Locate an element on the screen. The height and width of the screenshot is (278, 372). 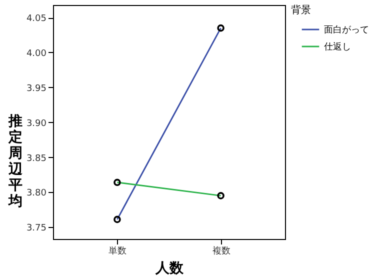
y-tick-label: 3.80 is located at coordinates (36, 193).